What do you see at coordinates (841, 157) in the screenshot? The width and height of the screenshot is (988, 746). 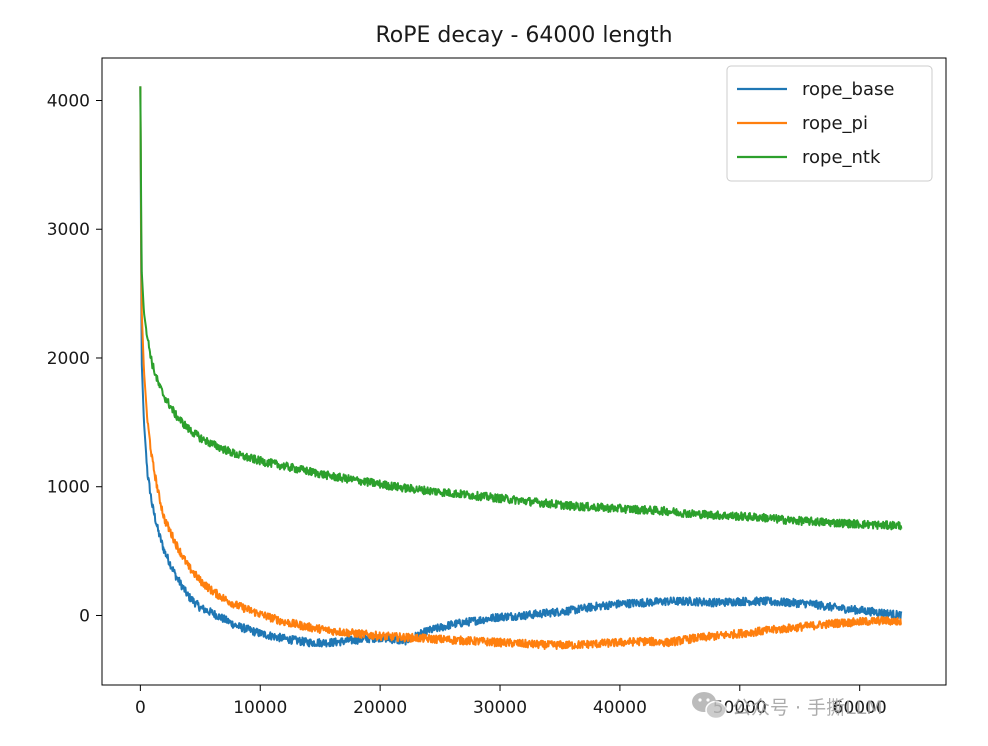 I see `legend-label-rope_ntk: rope_ntk` at bounding box center [841, 157].